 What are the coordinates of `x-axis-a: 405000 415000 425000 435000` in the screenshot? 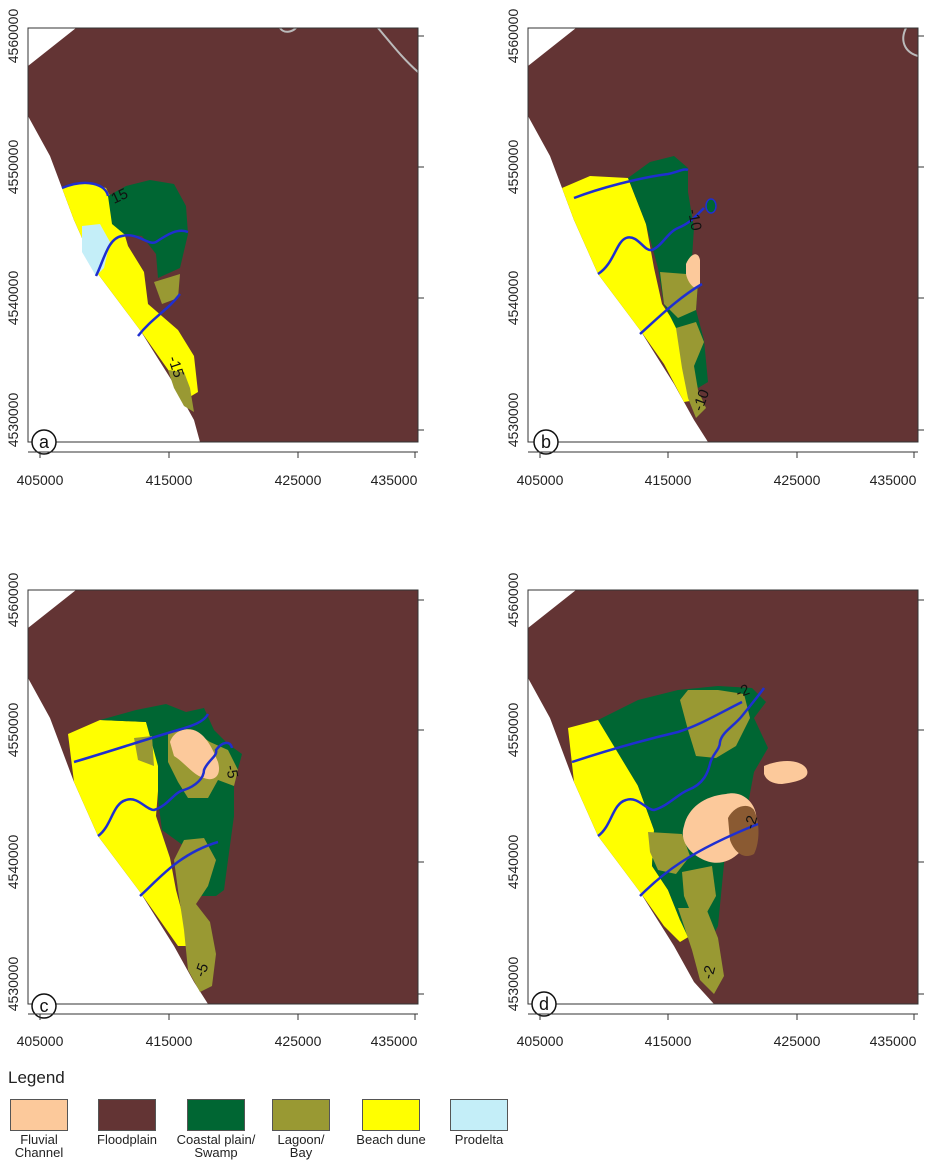 It's located at (217, 469).